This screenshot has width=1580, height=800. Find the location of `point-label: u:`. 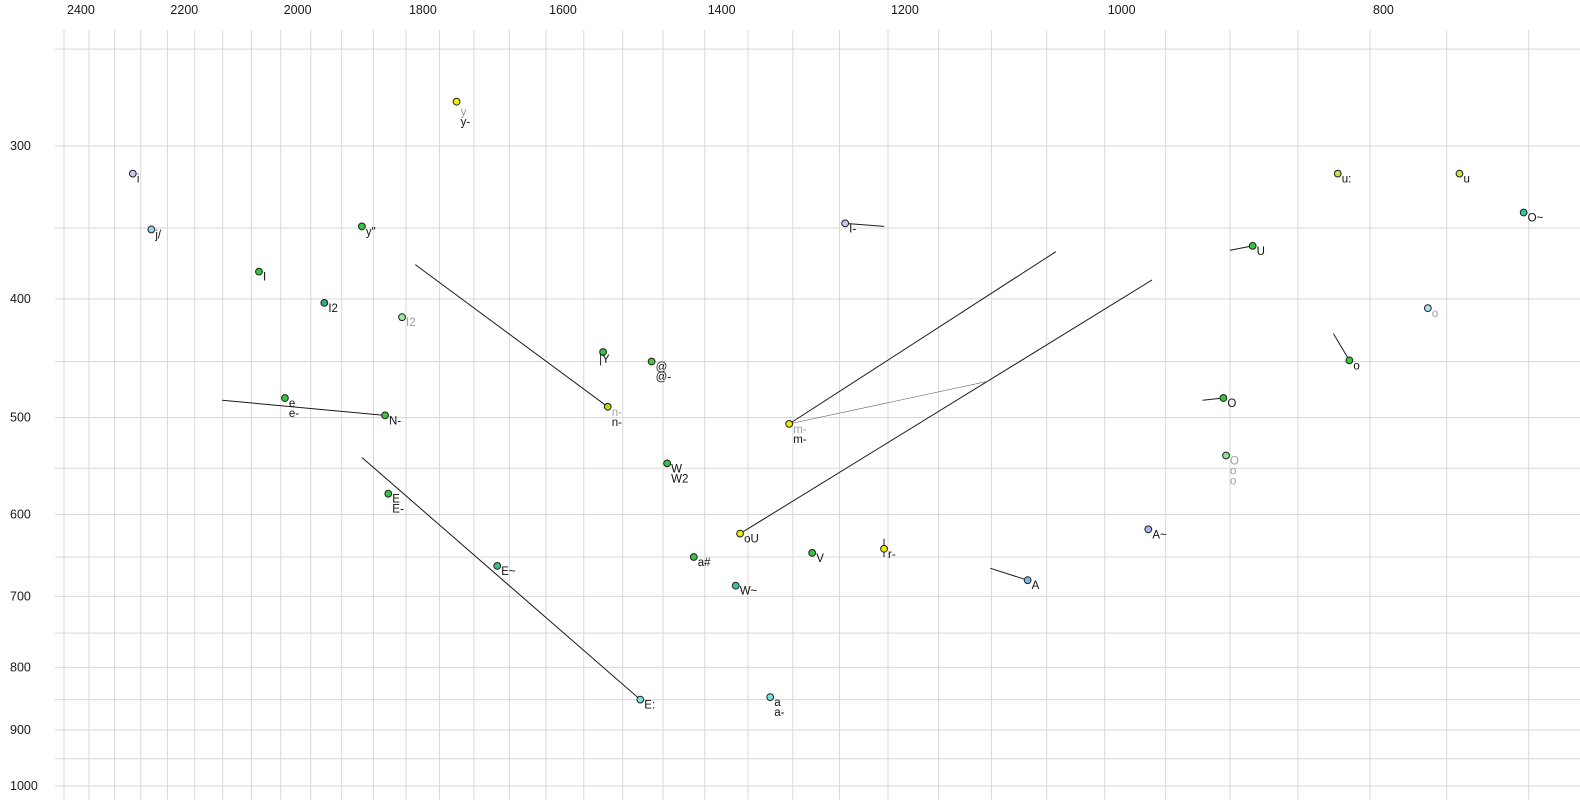

point-label: u: is located at coordinates (1347, 180).